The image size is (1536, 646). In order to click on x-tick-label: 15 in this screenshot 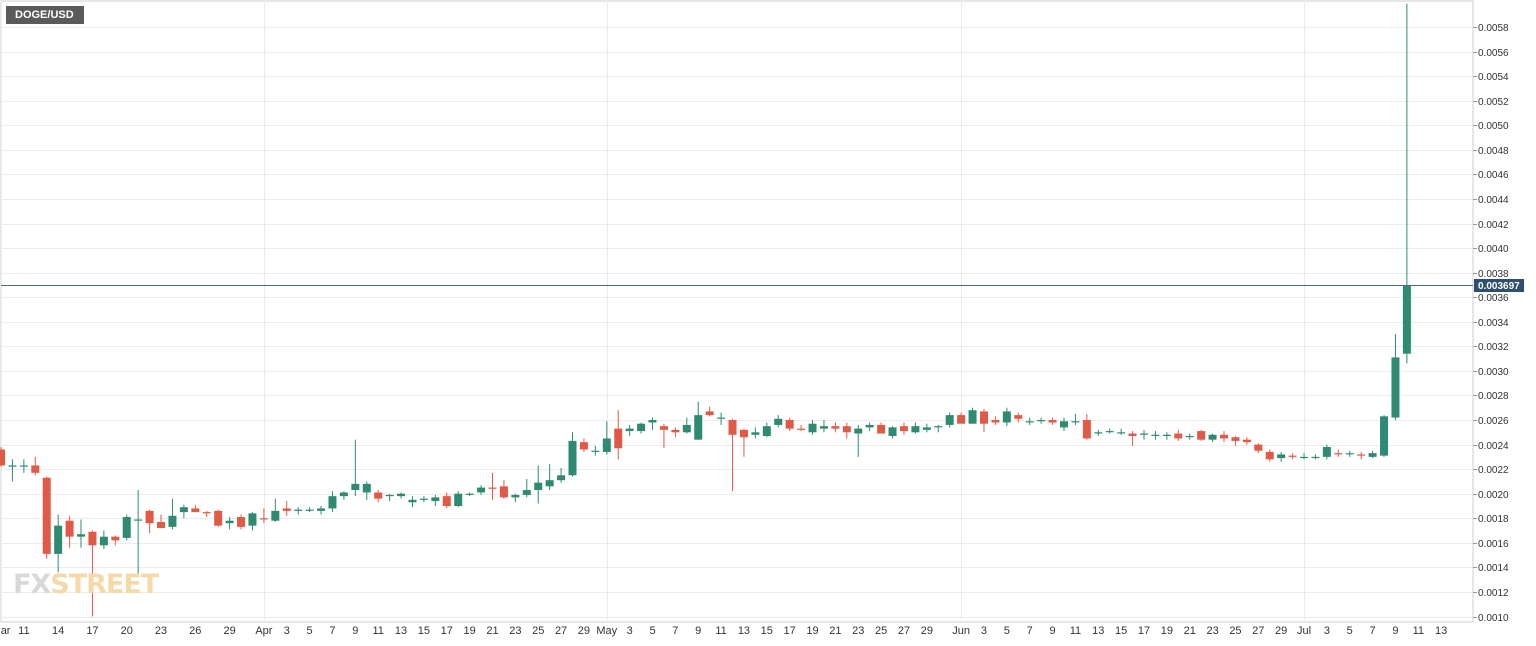, I will do `click(424, 631)`.